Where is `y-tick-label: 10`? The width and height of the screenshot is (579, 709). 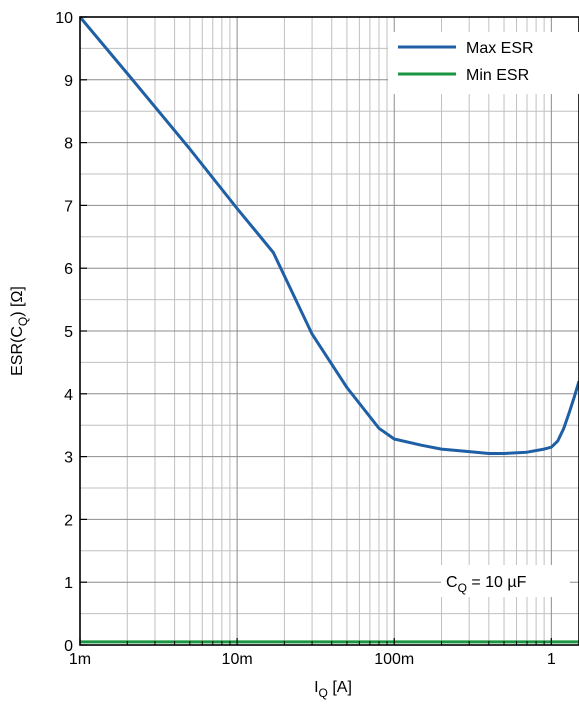
y-tick-label: 10 is located at coordinates (64, 18).